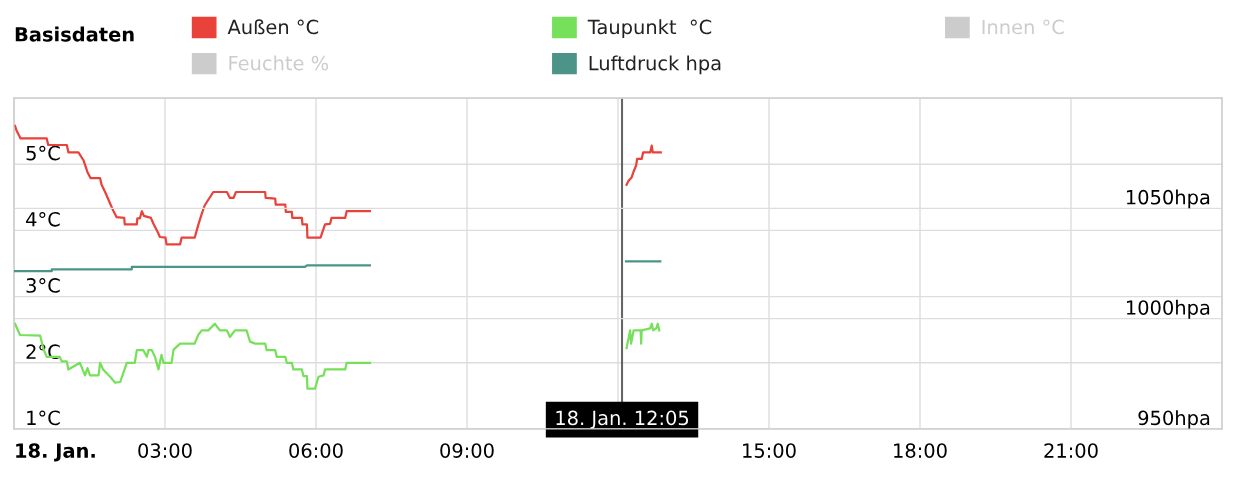  What do you see at coordinates (1071, 450) in the screenshot?
I see `x-tick-label: 21:00` at bounding box center [1071, 450].